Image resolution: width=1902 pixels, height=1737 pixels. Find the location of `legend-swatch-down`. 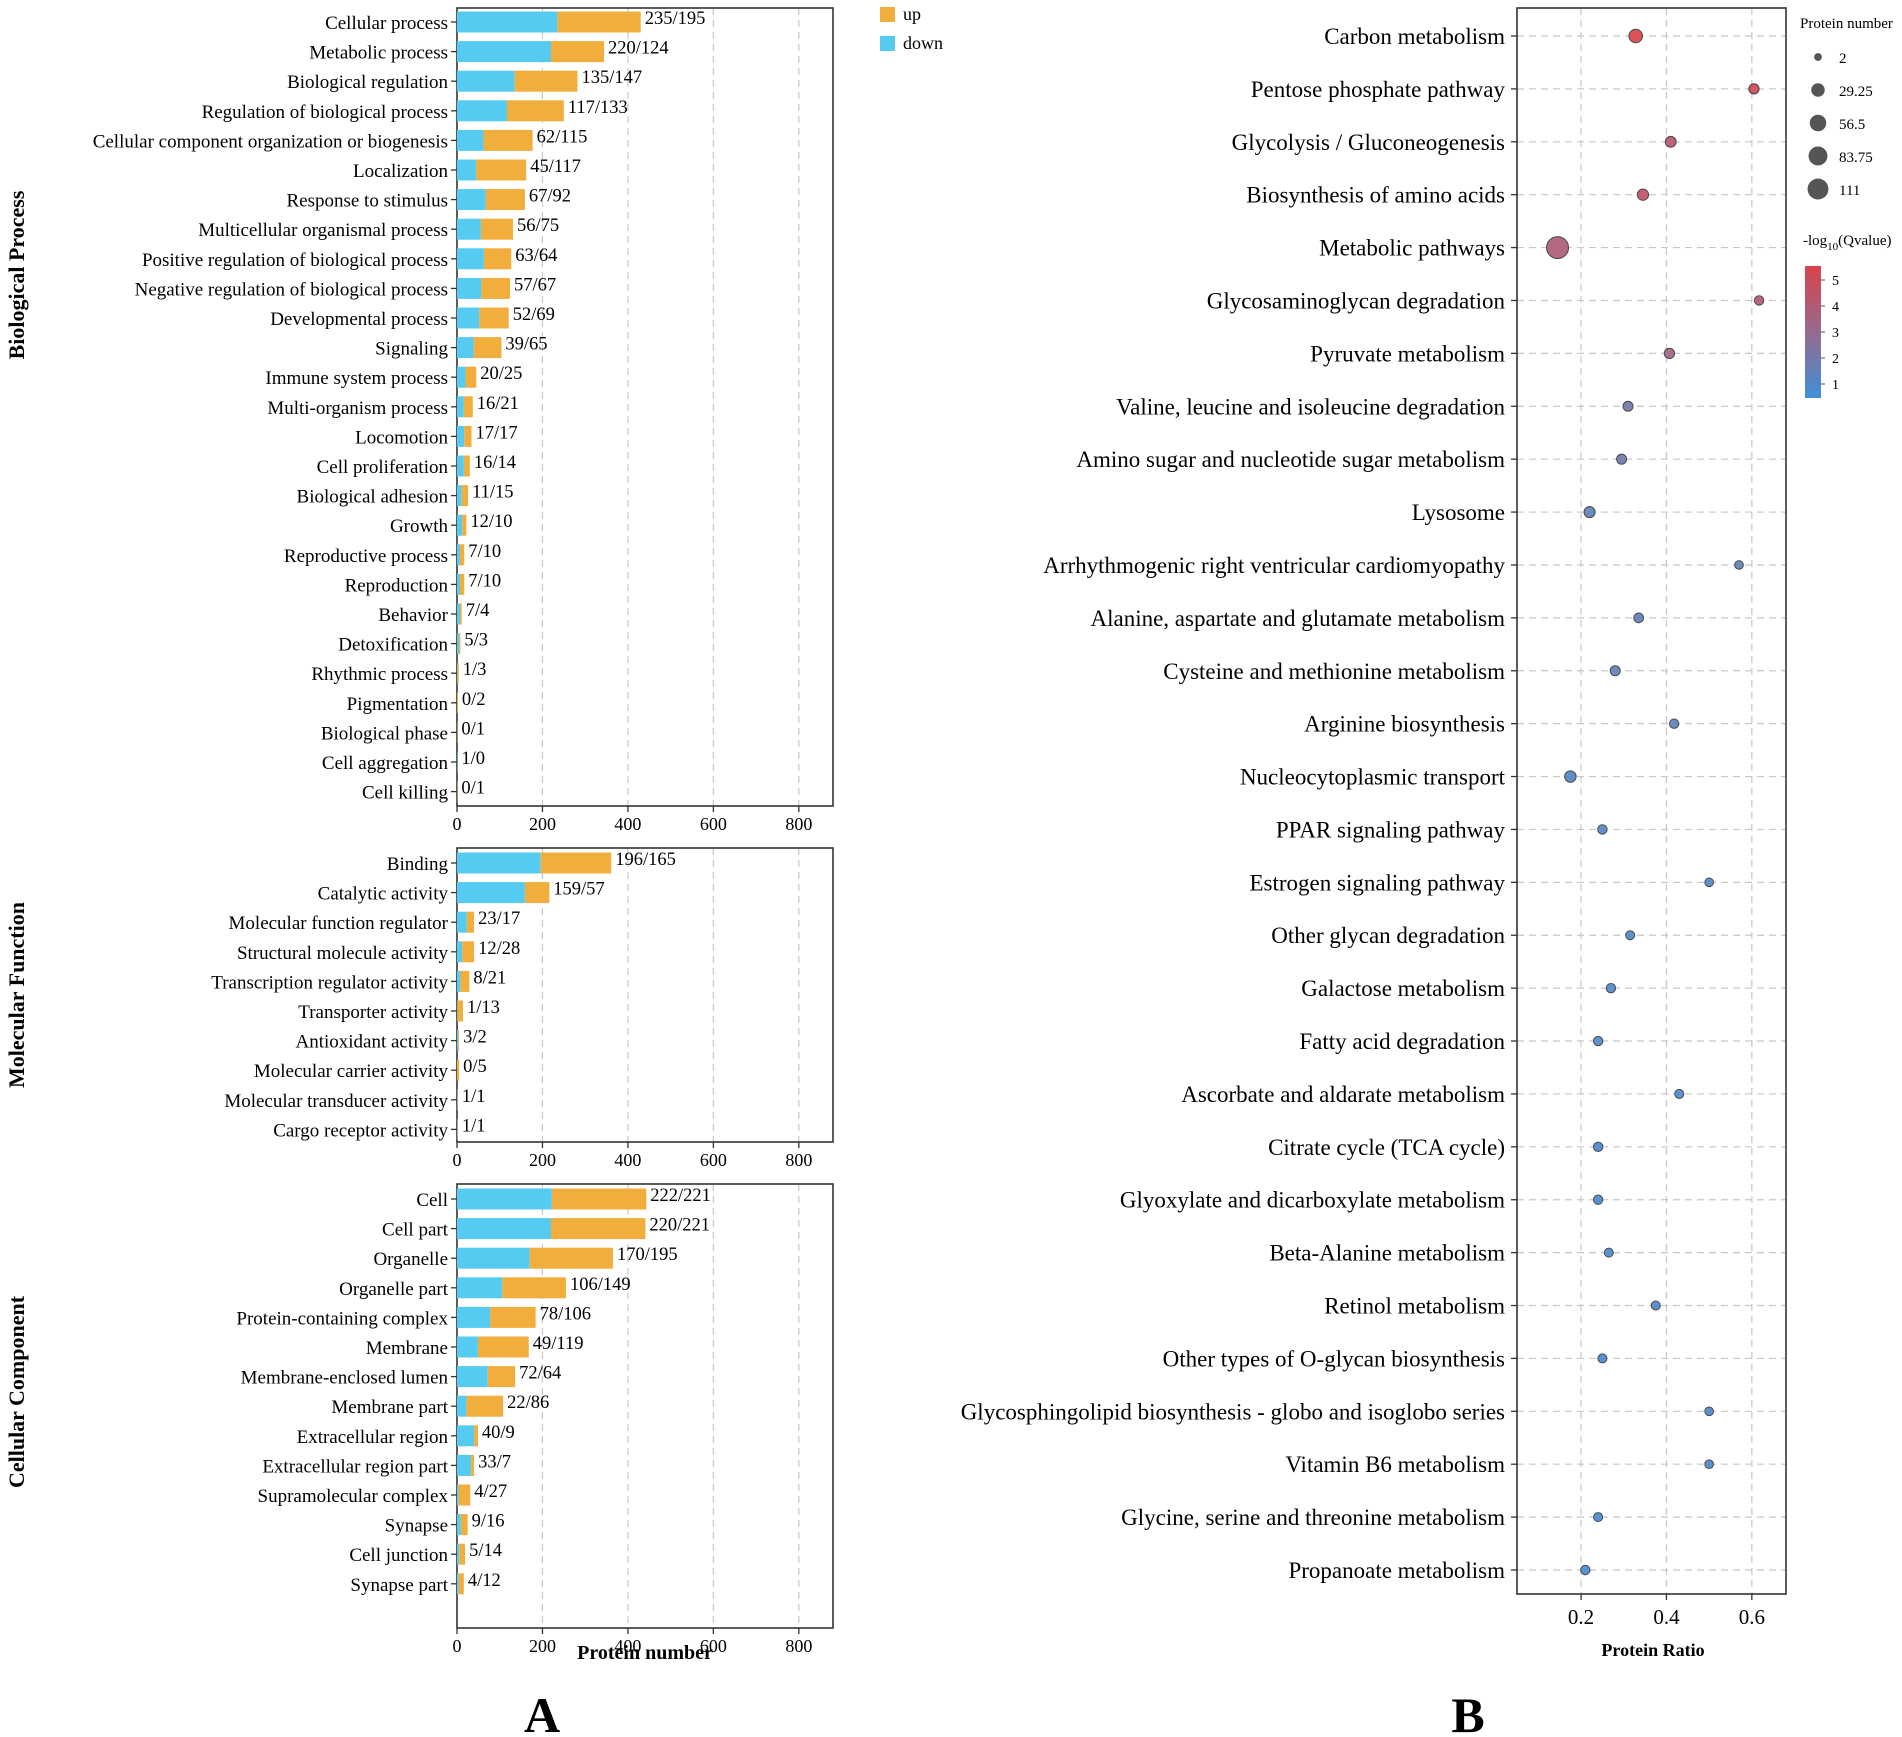

legend-swatch-down is located at coordinates (887, 43).